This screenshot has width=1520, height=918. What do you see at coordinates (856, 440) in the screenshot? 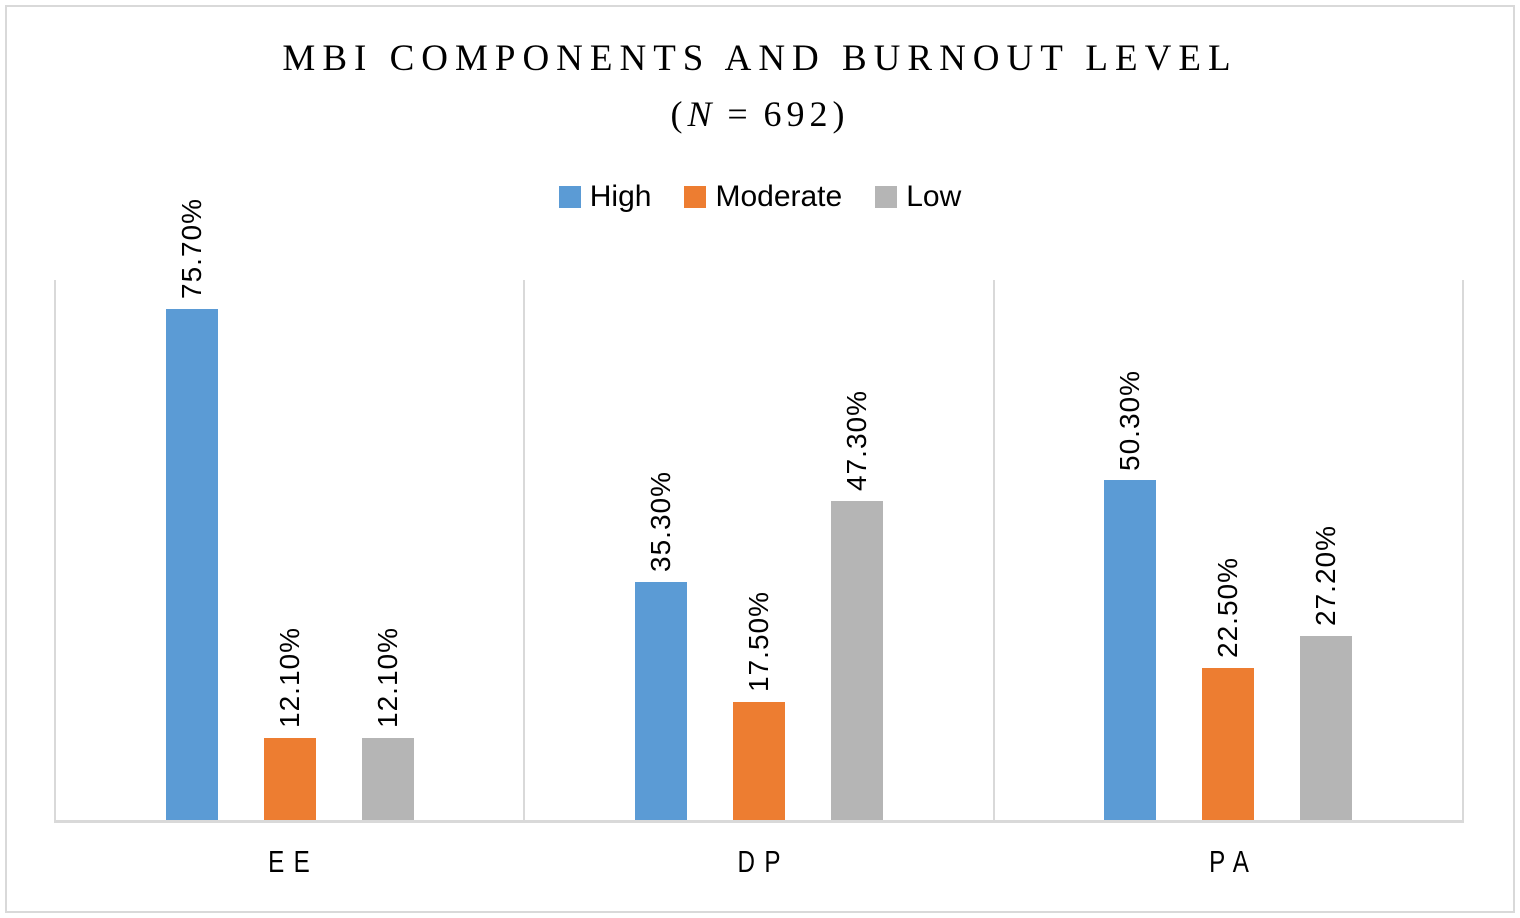
I see `data-label-low-dp: 47.30%` at bounding box center [856, 440].